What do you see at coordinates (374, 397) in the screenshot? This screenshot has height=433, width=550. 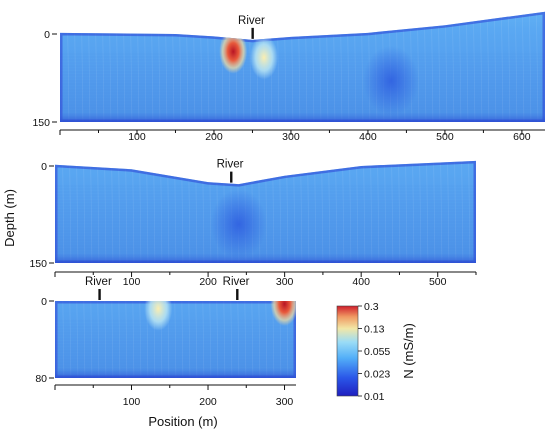 I see `colorbar-tick-label: 0.01` at bounding box center [374, 397].